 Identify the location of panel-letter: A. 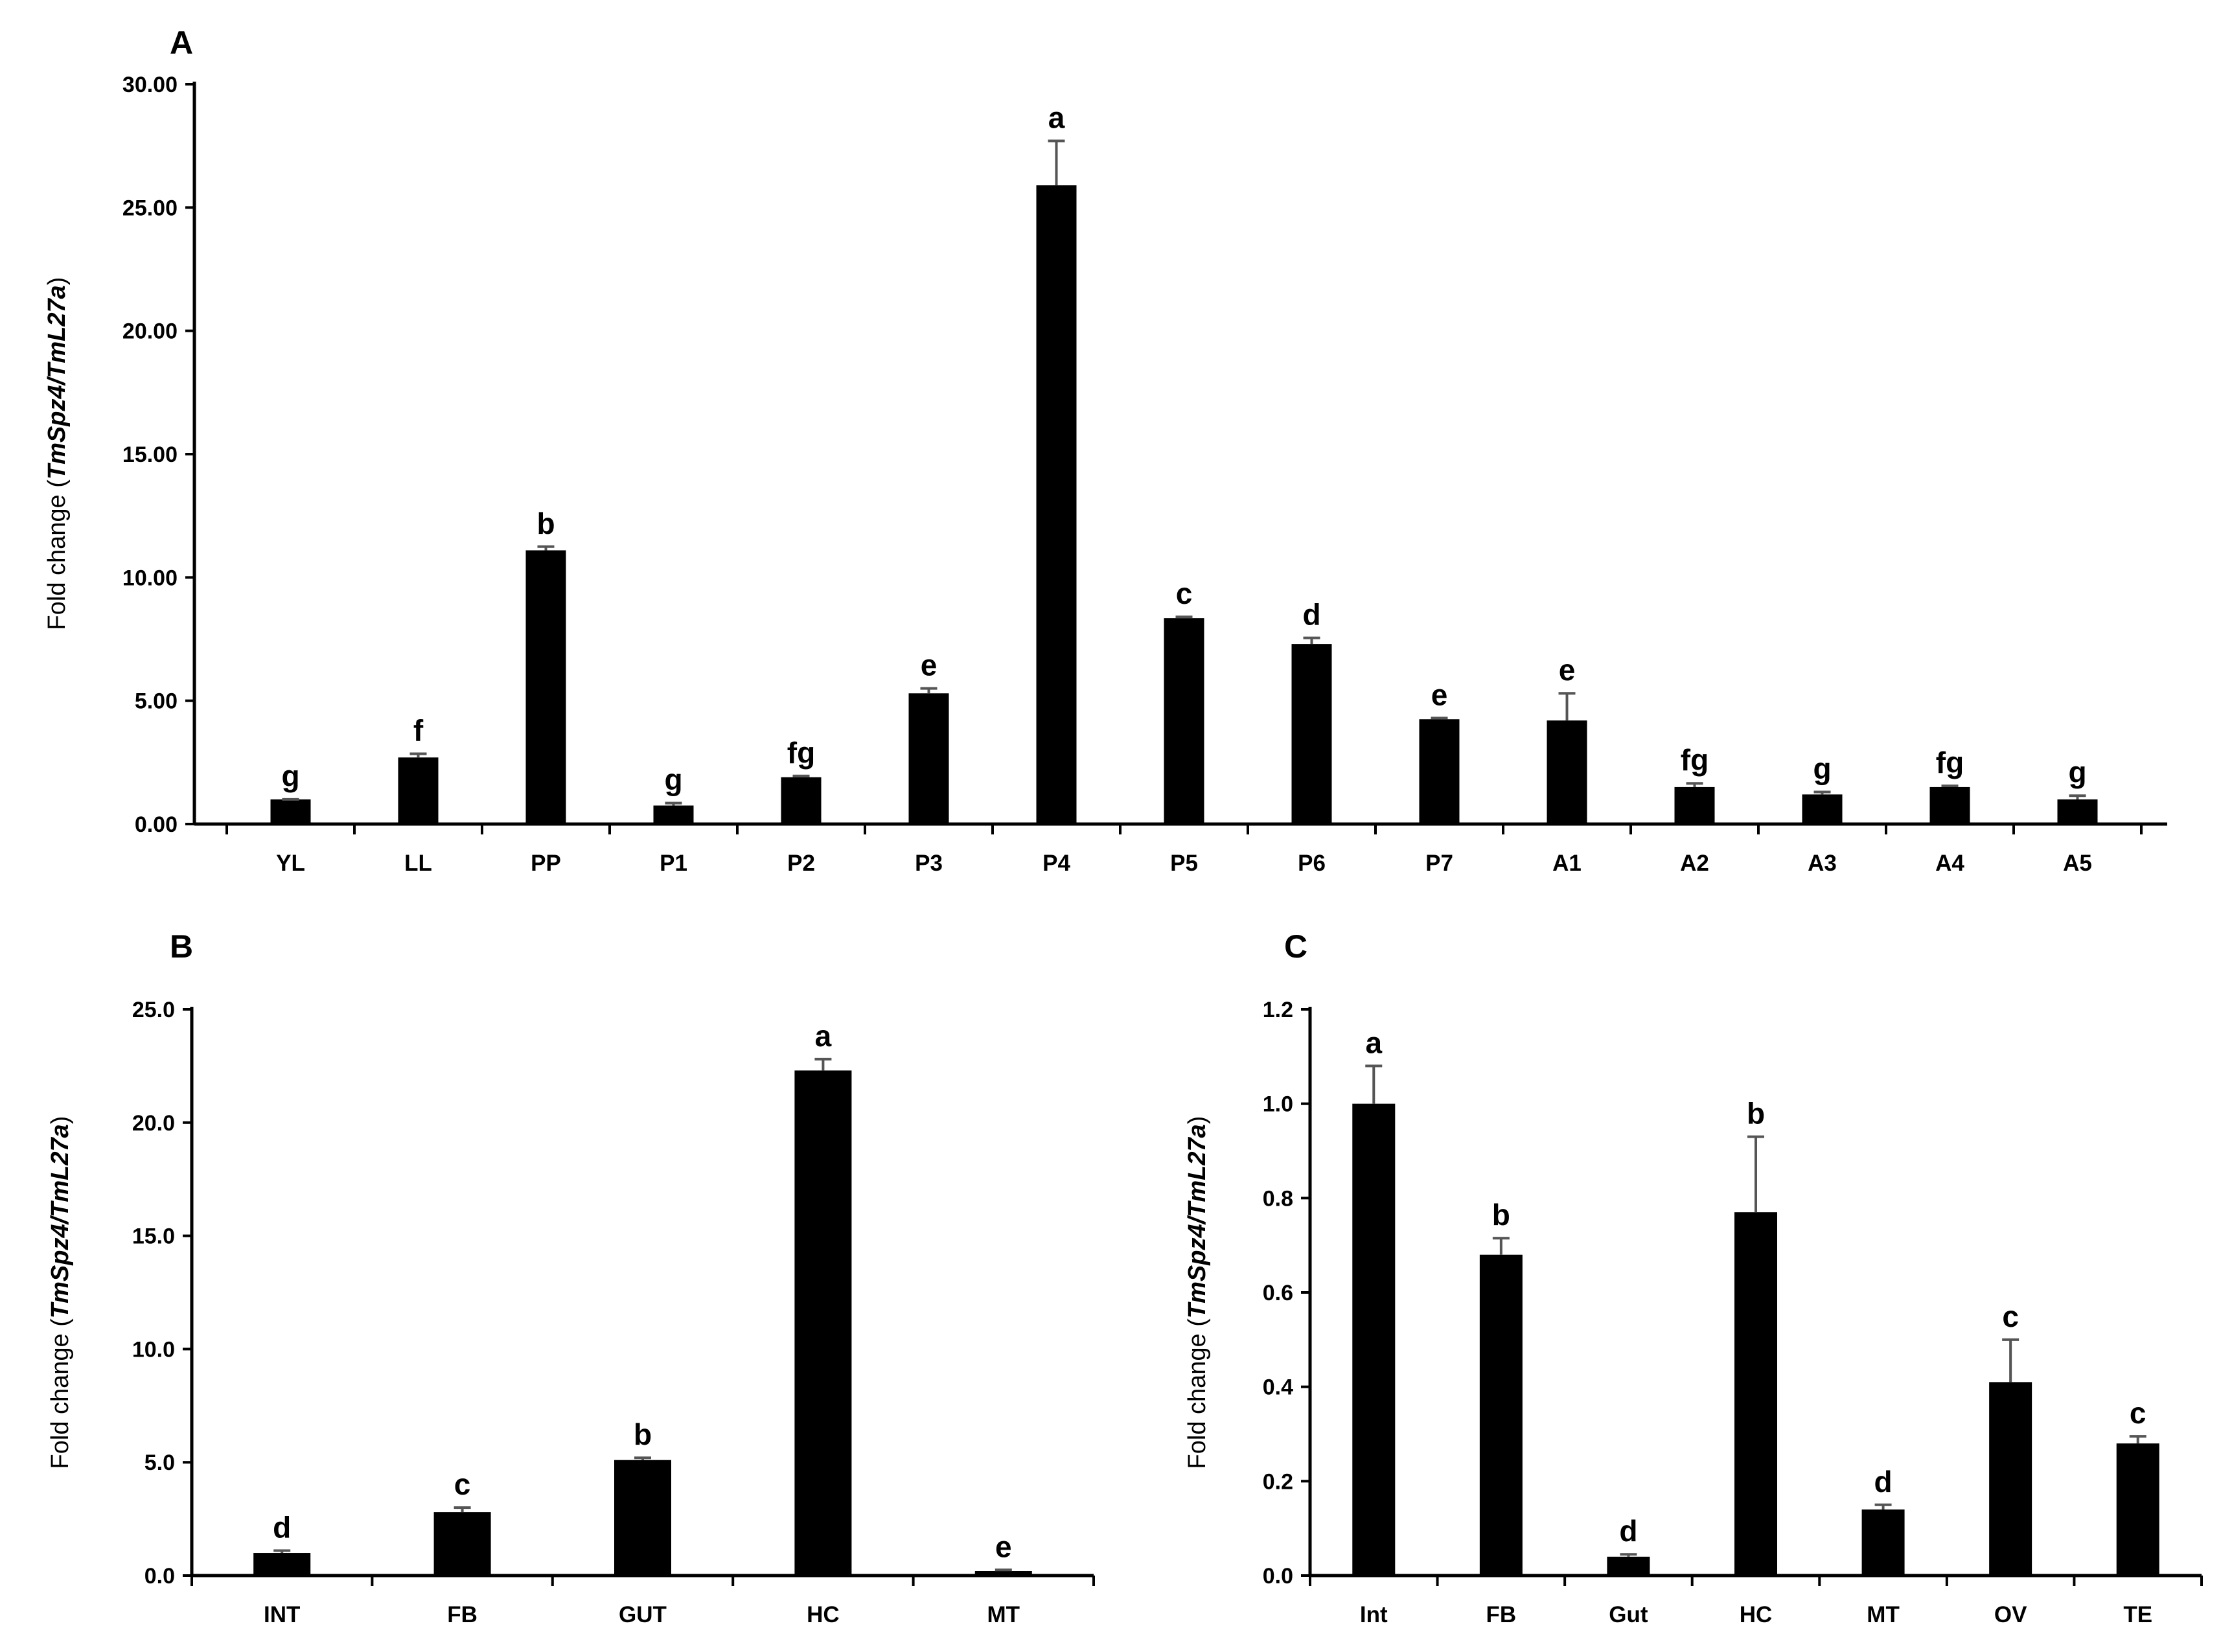
(181, 43).